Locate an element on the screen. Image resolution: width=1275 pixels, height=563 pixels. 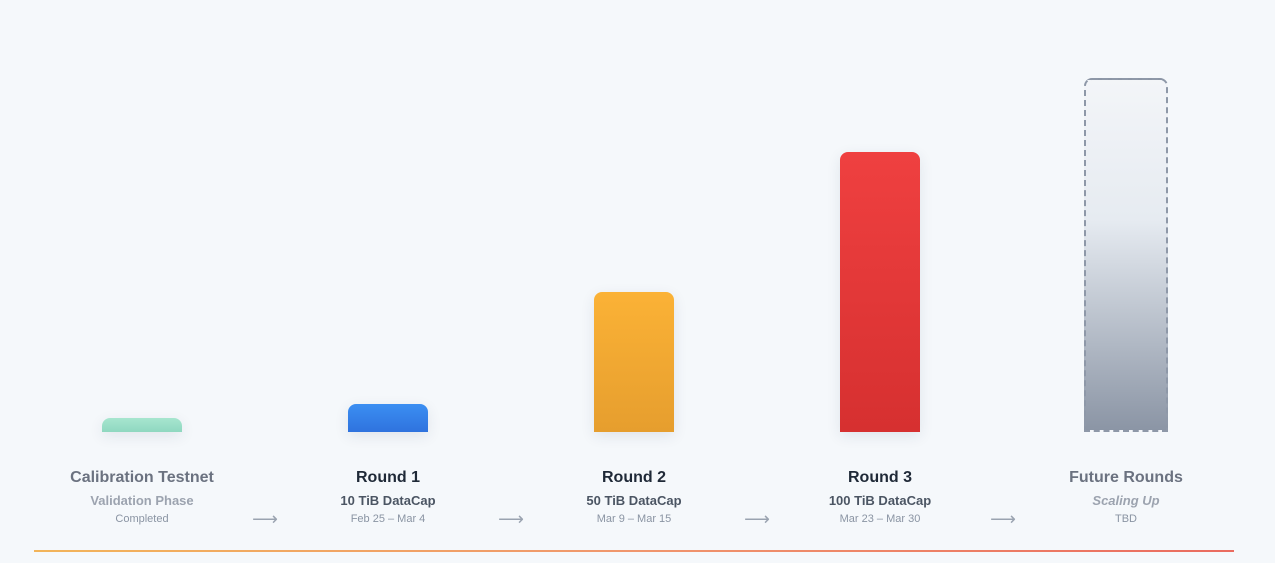
category-subtitle: Scaling Up is located at coordinates (1126, 500).